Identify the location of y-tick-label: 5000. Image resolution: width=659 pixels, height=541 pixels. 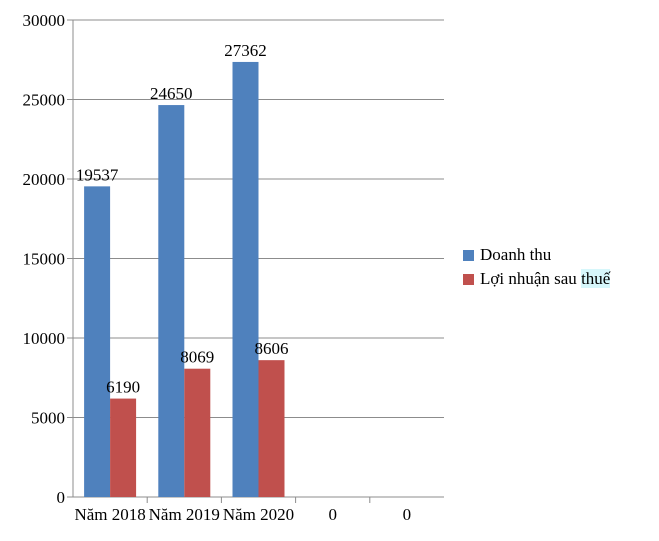
(48, 418).